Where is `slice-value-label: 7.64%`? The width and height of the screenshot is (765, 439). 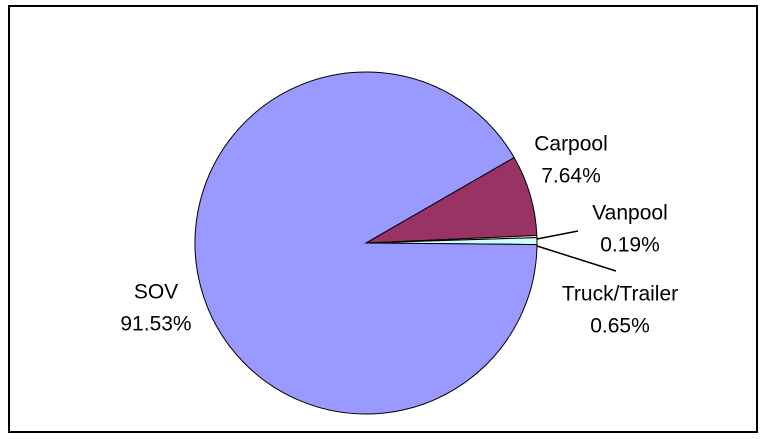
slice-value-label: 7.64% is located at coordinates (571, 176).